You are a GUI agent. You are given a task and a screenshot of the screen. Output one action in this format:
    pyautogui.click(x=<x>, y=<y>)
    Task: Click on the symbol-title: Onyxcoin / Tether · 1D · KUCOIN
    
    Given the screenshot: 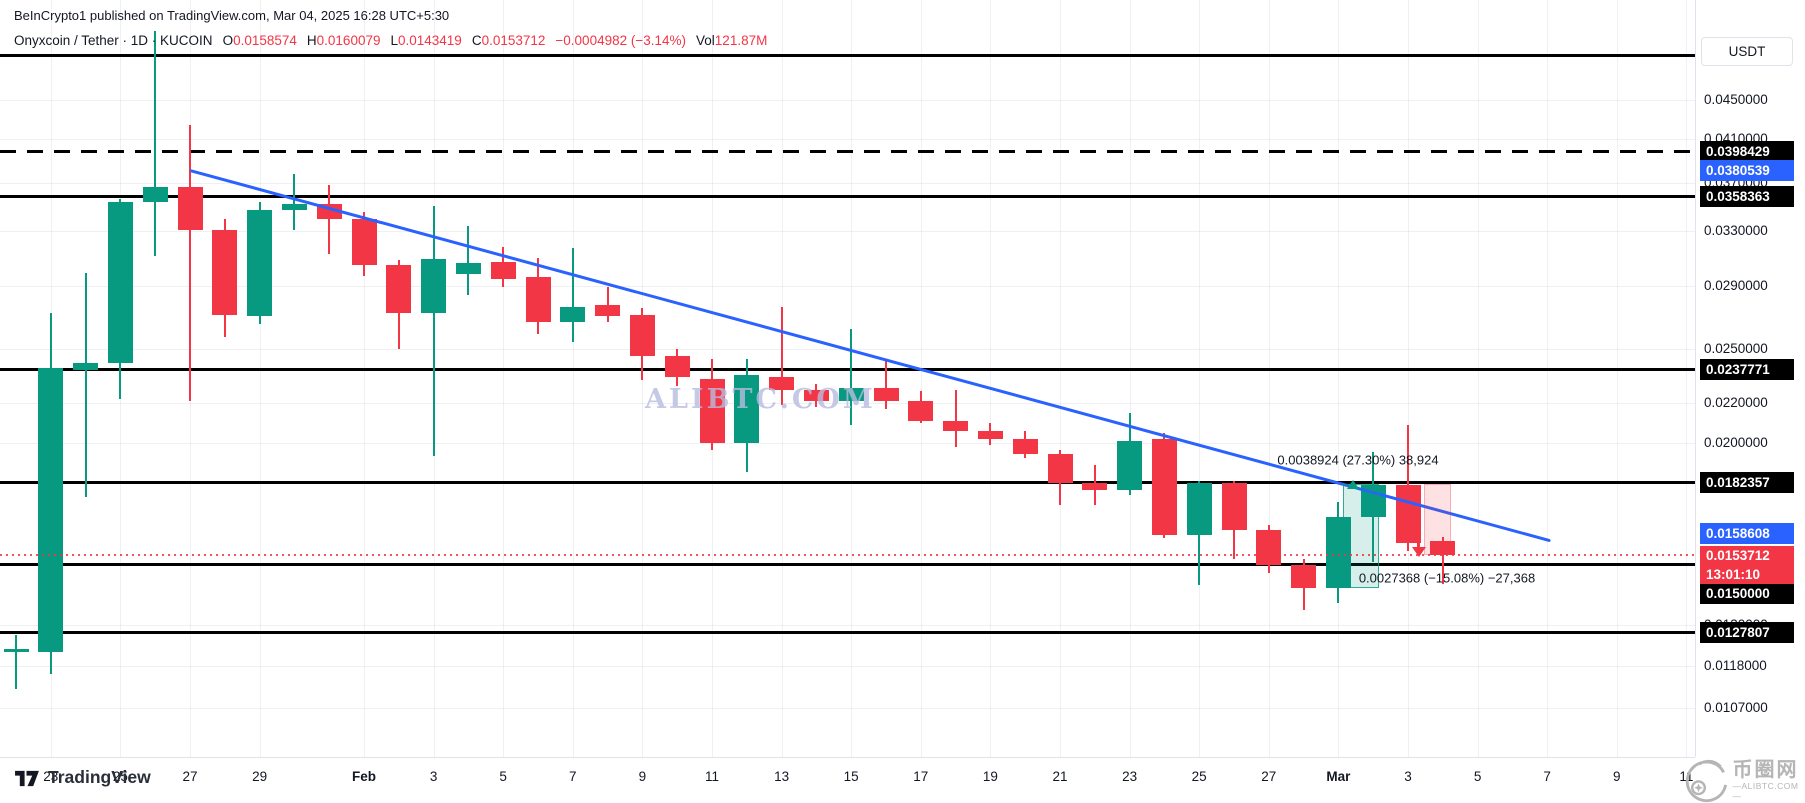 What is the action you would take?
    pyautogui.click(x=113, y=40)
    